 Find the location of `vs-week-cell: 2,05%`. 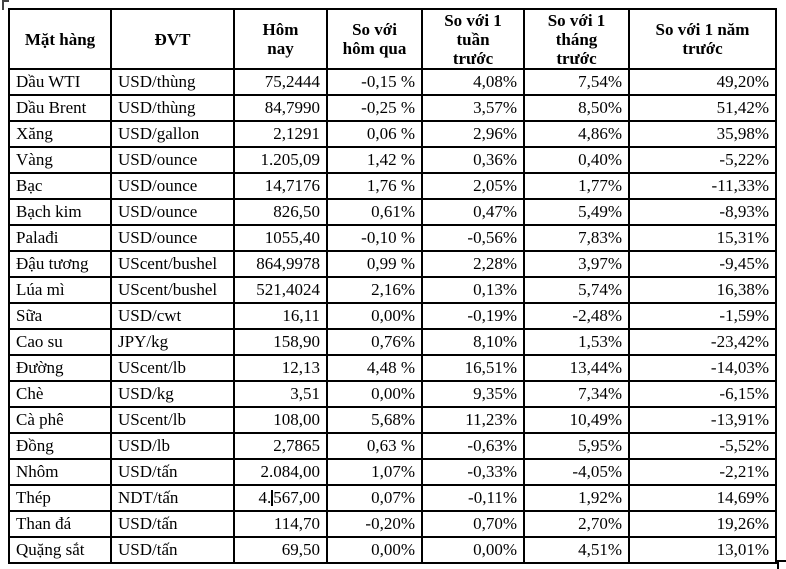

vs-week-cell: 2,05% is located at coordinates (473, 186).